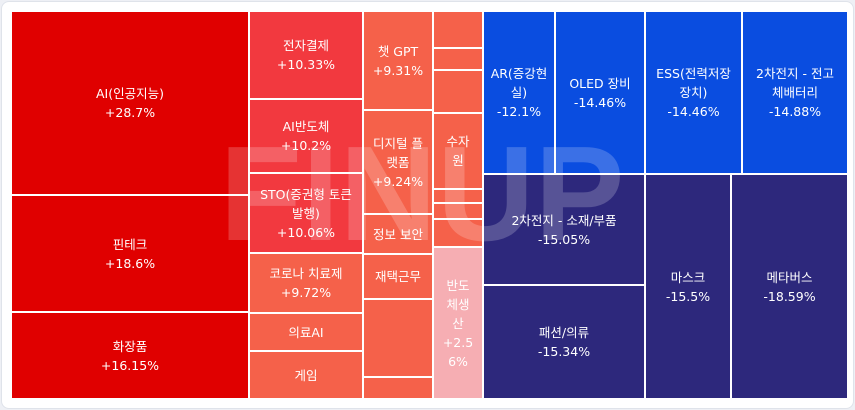 This screenshot has height=410, width=855. What do you see at coordinates (565, 343) in the screenshot?
I see `treemap-tile: 패션/의류 -15.34%` at bounding box center [565, 343].